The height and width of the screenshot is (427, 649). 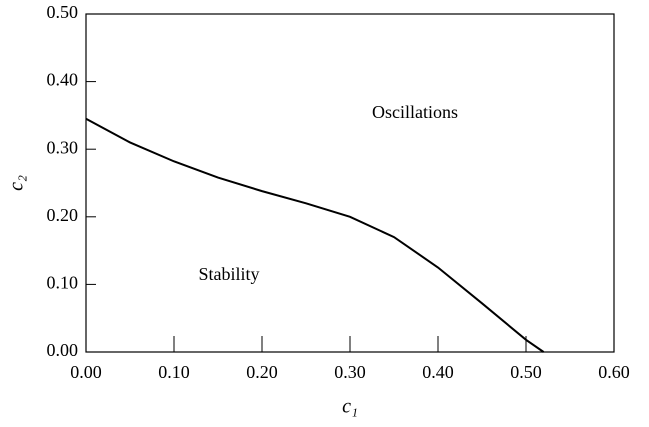 I want to click on x-tick-label: 0.00, so click(x=86, y=372).